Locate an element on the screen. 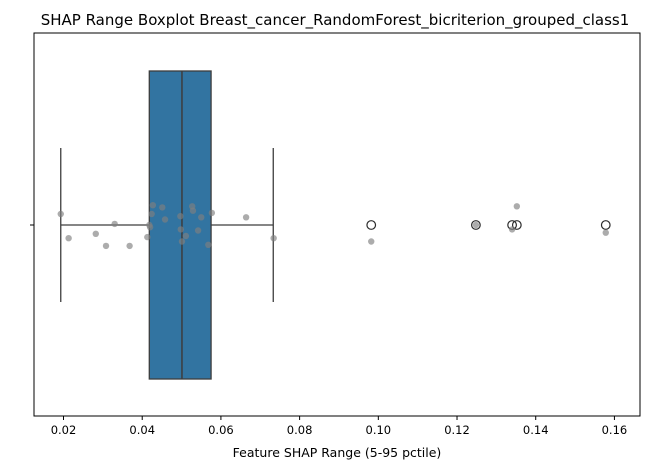 This screenshot has width=672, height=470. x-tick-label-6: 0.14 is located at coordinates (536, 430).